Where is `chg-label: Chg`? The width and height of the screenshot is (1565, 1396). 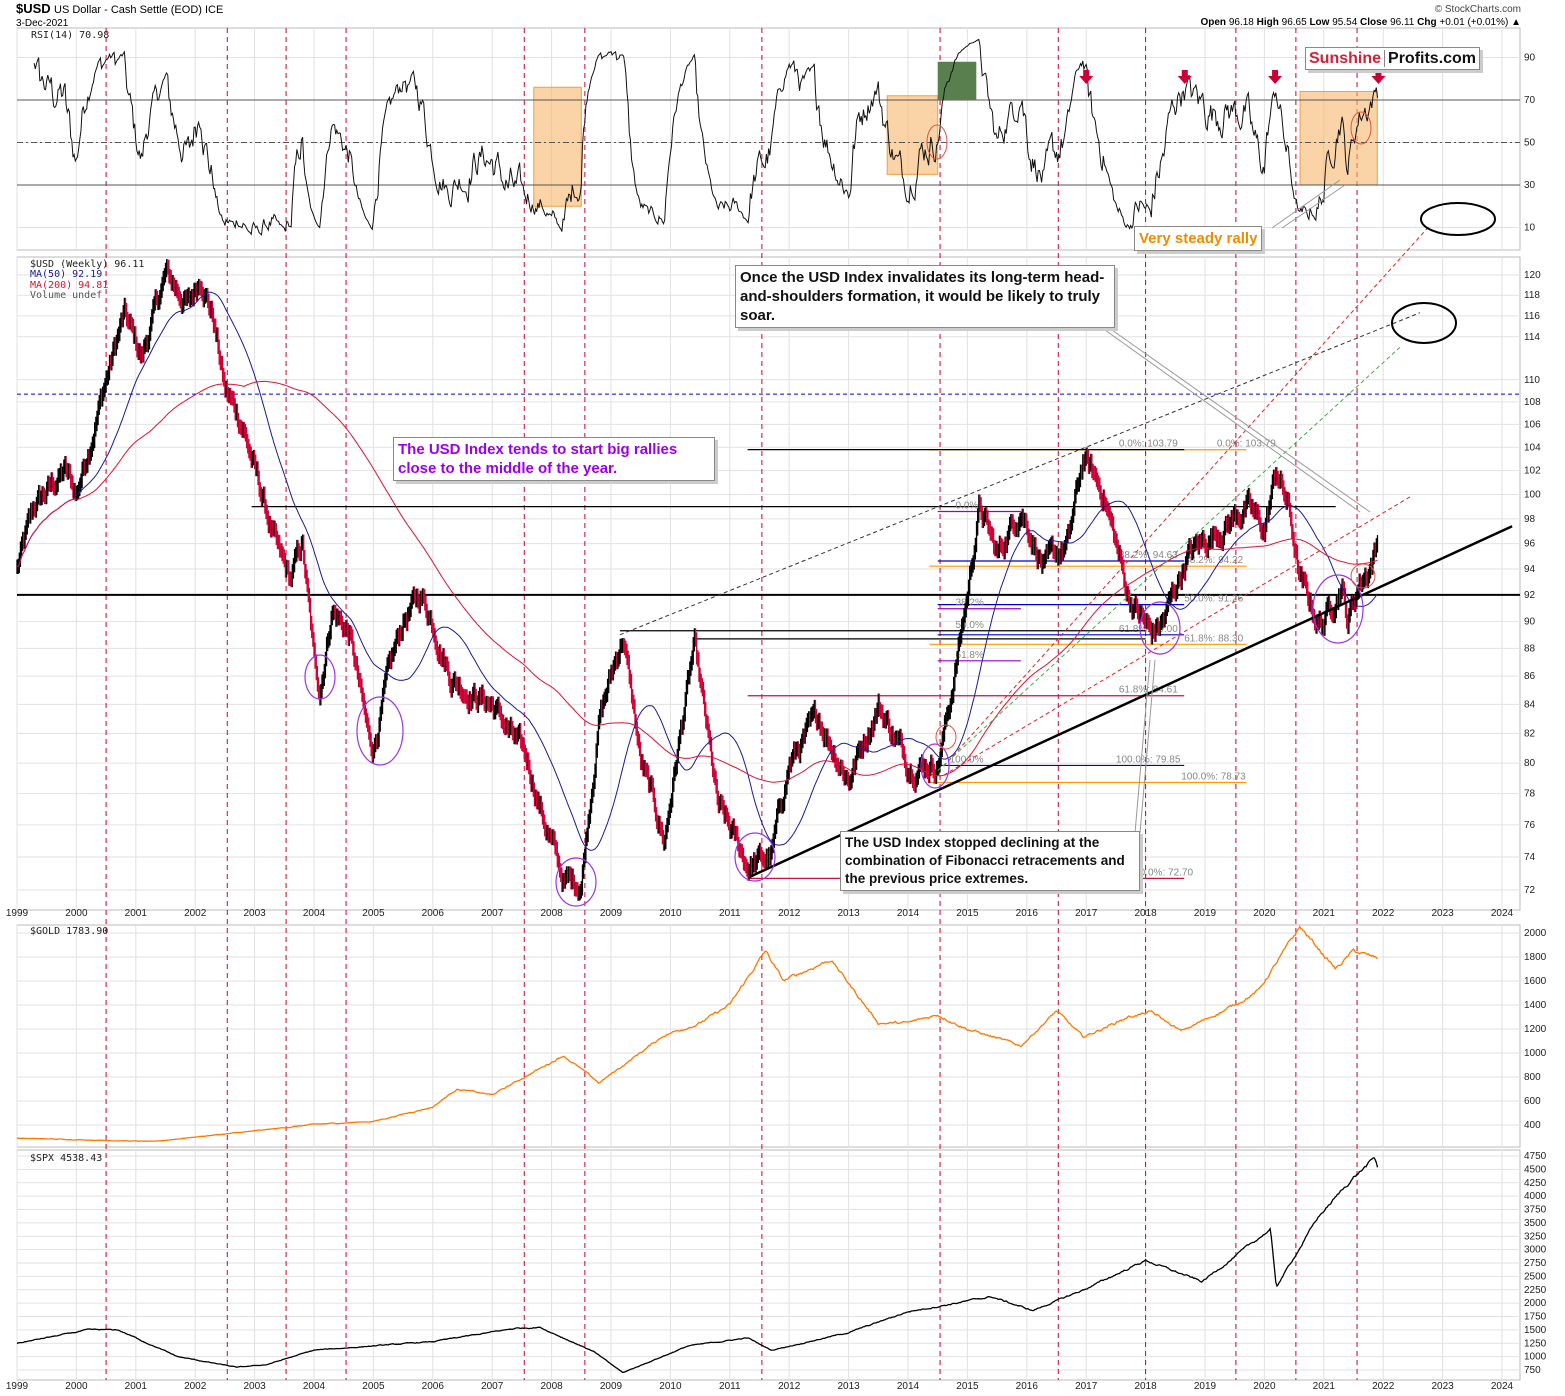 chg-label: Chg is located at coordinates (1426, 22).